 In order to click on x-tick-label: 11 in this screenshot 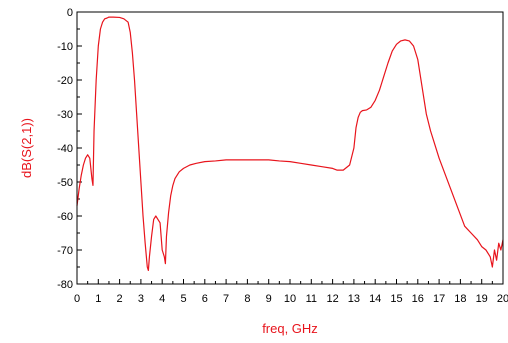, I will do `click(311, 299)`.